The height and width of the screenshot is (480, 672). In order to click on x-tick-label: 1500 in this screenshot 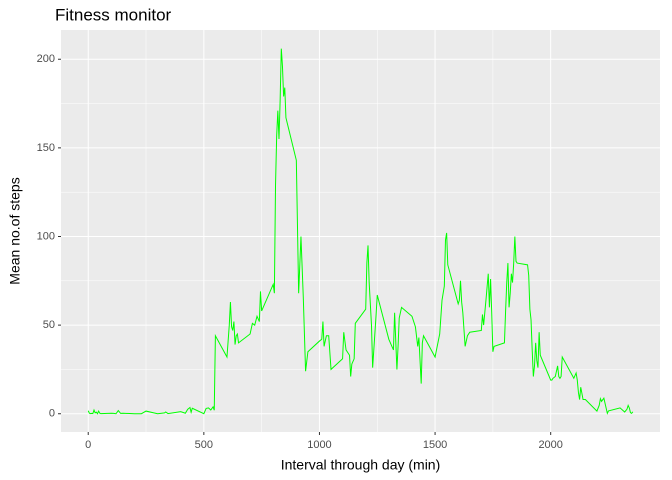, I will do `click(435, 445)`.